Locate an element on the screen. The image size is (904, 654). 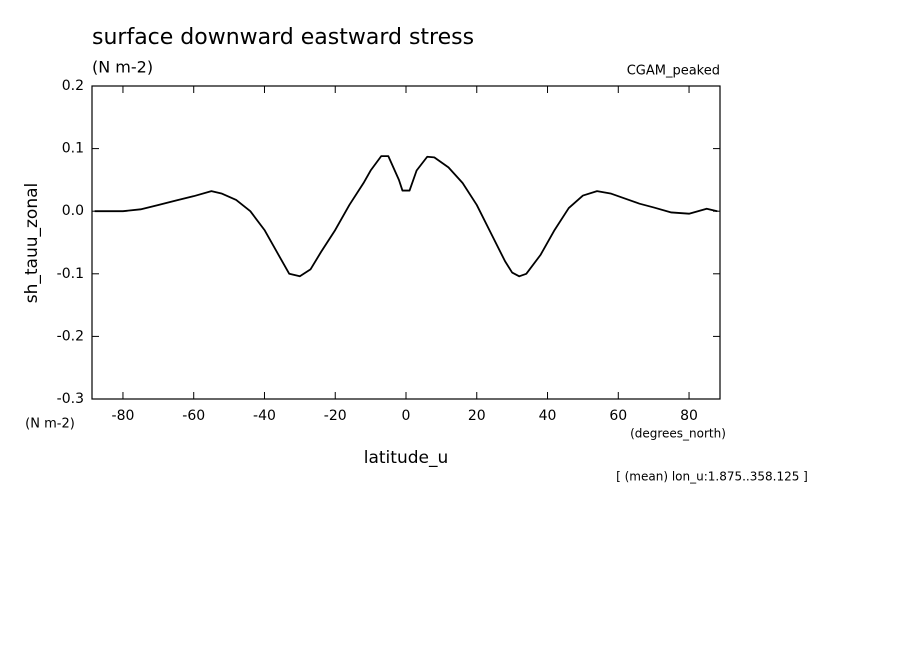
x-tick-label: 20 is located at coordinates (477, 416).